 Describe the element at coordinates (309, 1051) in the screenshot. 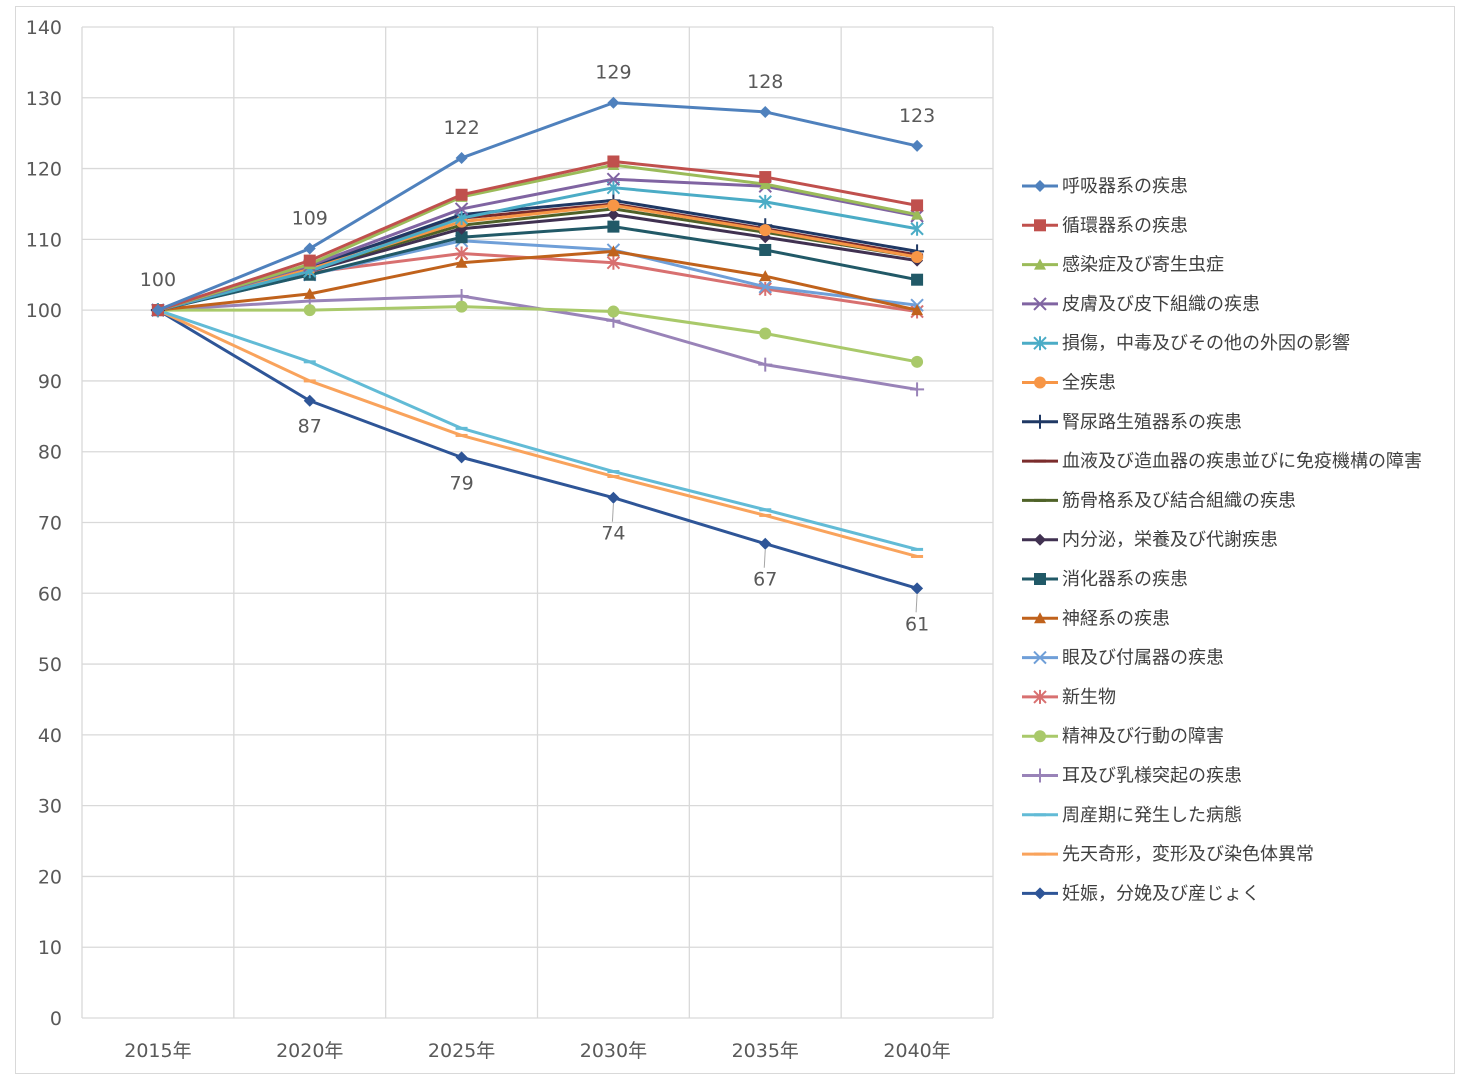

I see `x-tick-label: 2020年` at that location.